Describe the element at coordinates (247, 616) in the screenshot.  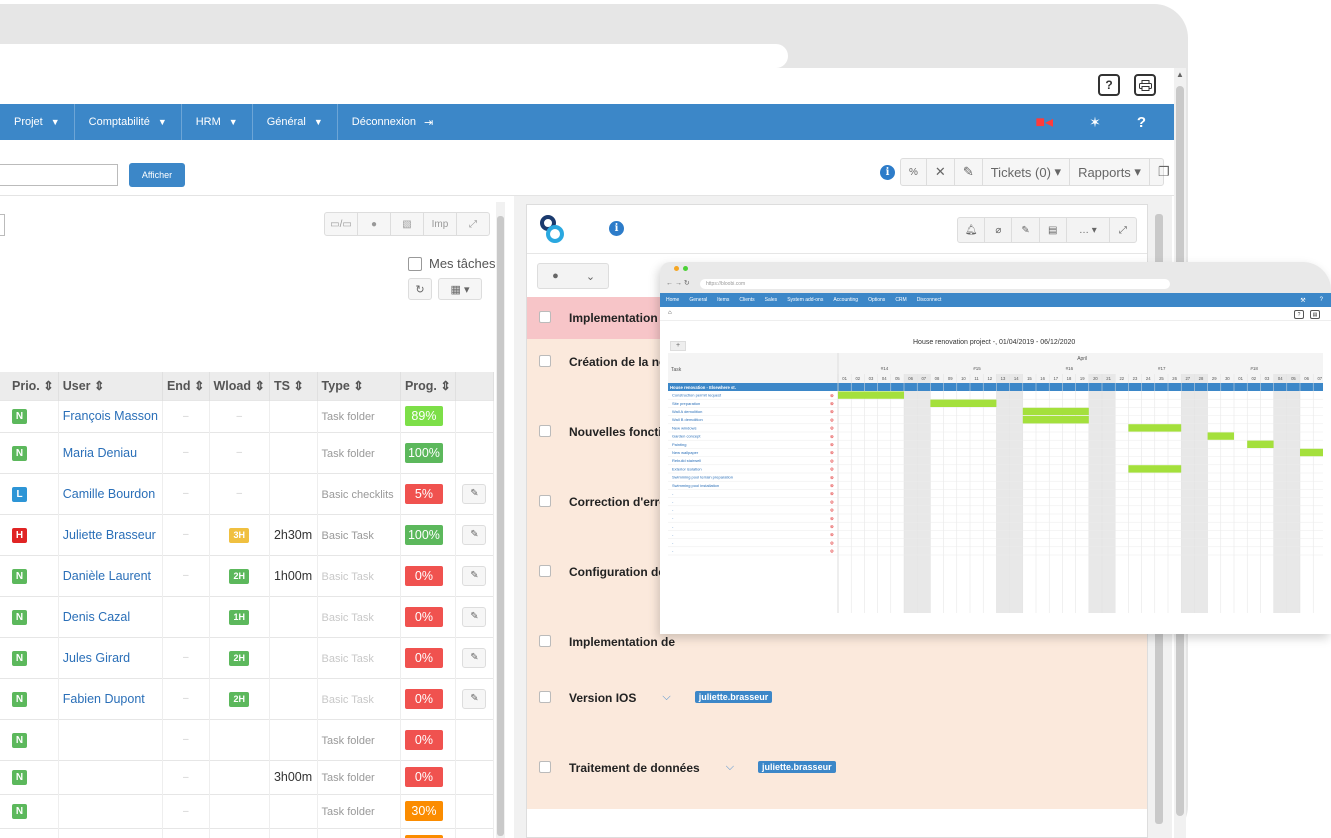
I see `table-row: N Denis Cazal 1H Basic Task 0% ✎` at that location.